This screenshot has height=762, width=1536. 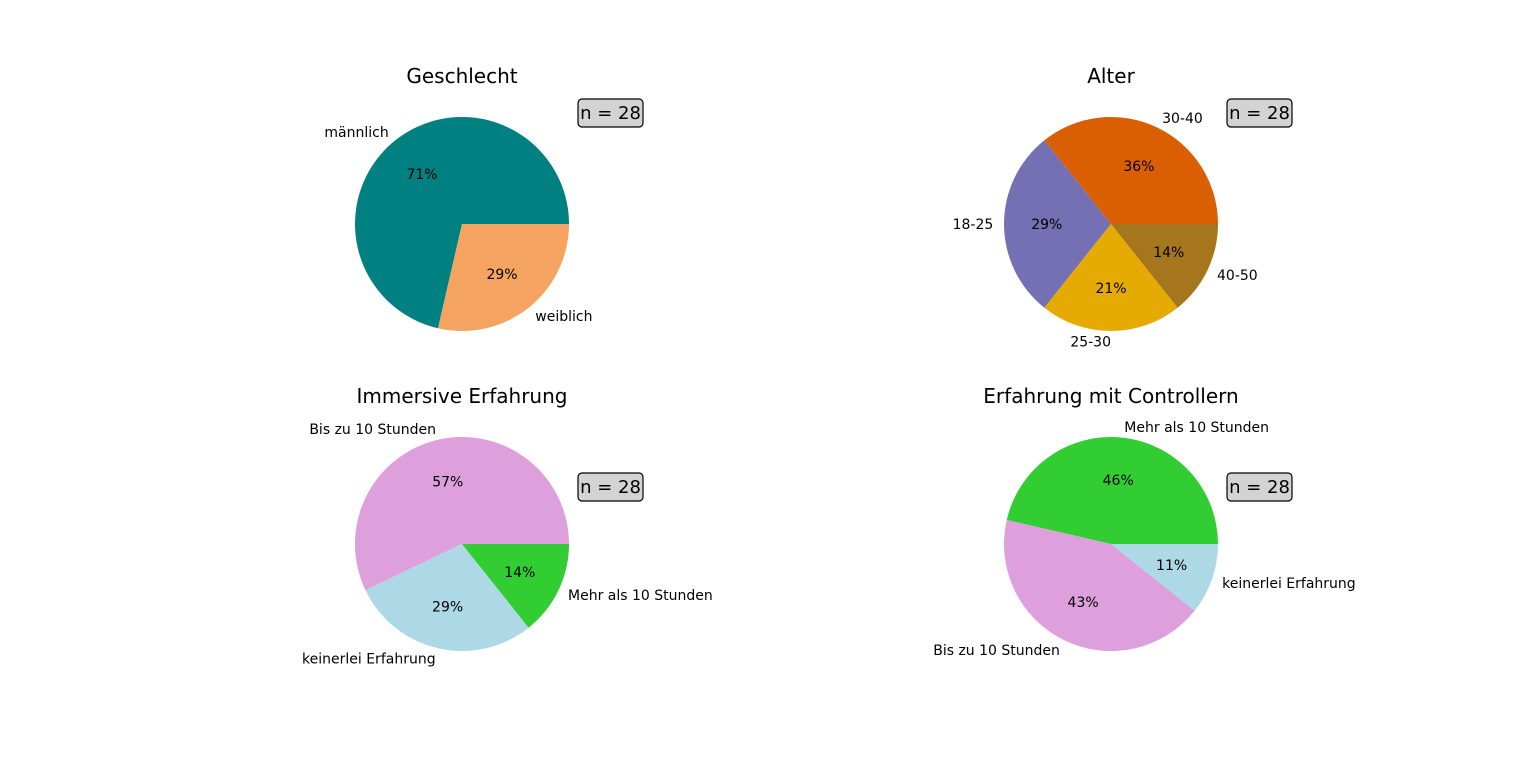 I want to click on slice-category-label: männlich, so click(x=356, y=133).